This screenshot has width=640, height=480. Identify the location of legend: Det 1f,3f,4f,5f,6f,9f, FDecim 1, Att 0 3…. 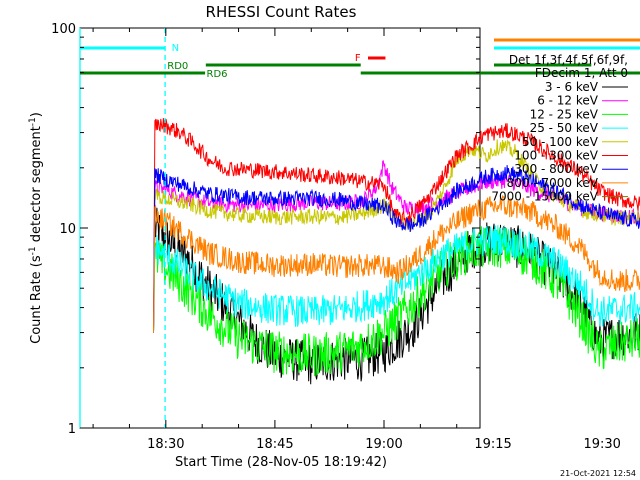
(559, 128).